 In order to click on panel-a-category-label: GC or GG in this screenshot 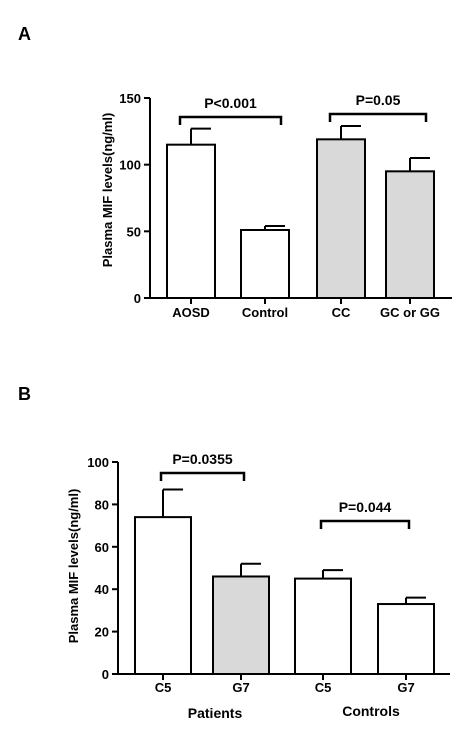, I will do `click(410, 312)`.